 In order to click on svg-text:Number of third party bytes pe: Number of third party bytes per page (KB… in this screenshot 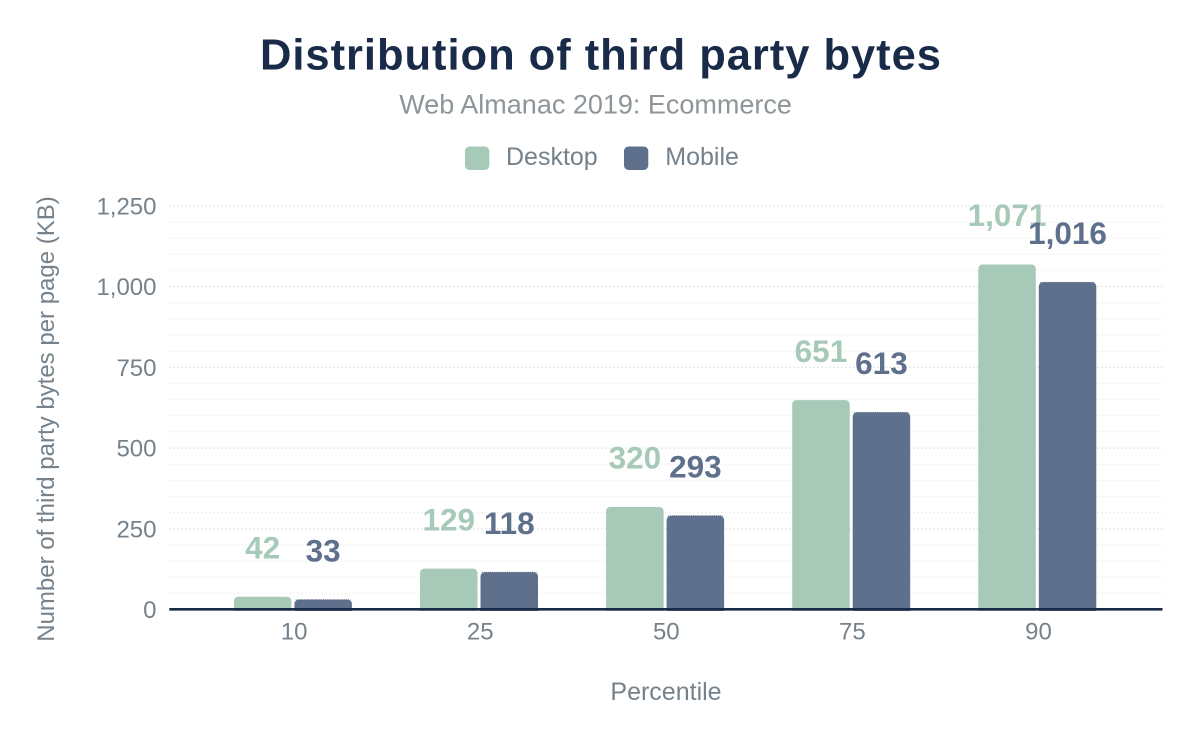, I will do `click(46, 419)`.